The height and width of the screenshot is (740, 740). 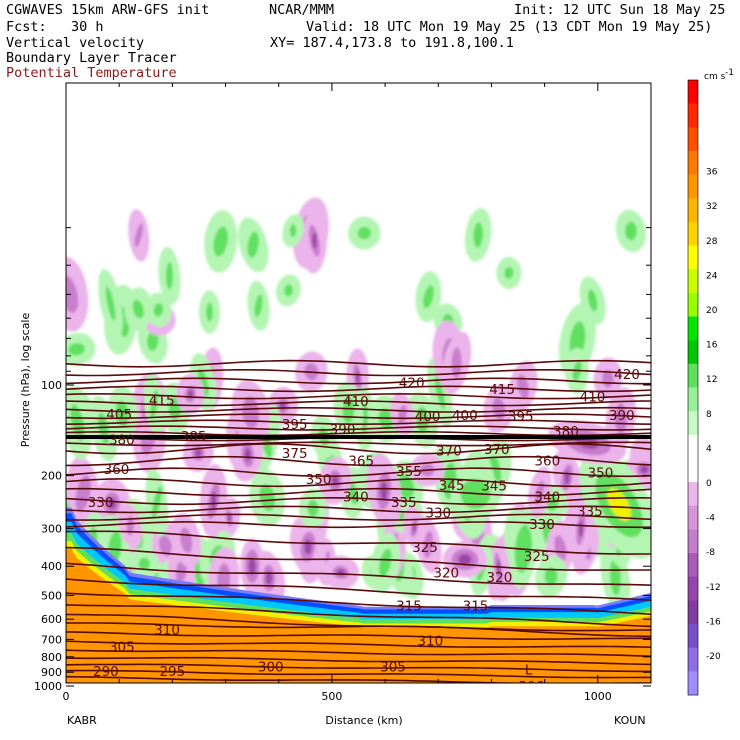 I want to click on colorbar-frame, so click(x=693, y=387).